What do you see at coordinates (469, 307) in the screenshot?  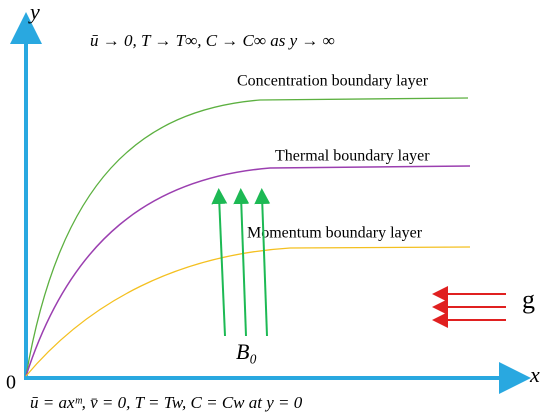 I see `gravity-arrows` at bounding box center [469, 307].